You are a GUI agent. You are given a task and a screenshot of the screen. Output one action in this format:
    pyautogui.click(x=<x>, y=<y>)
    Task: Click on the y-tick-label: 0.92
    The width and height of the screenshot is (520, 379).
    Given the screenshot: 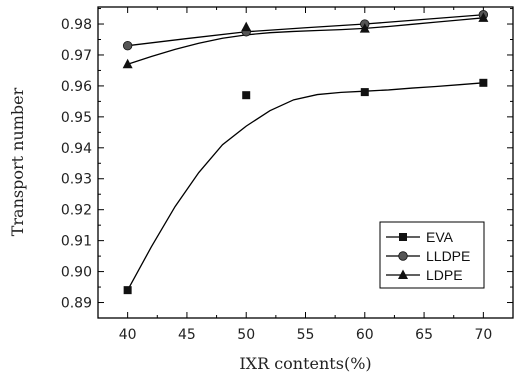 What is the action you would take?
    pyautogui.click(x=76, y=211)
    